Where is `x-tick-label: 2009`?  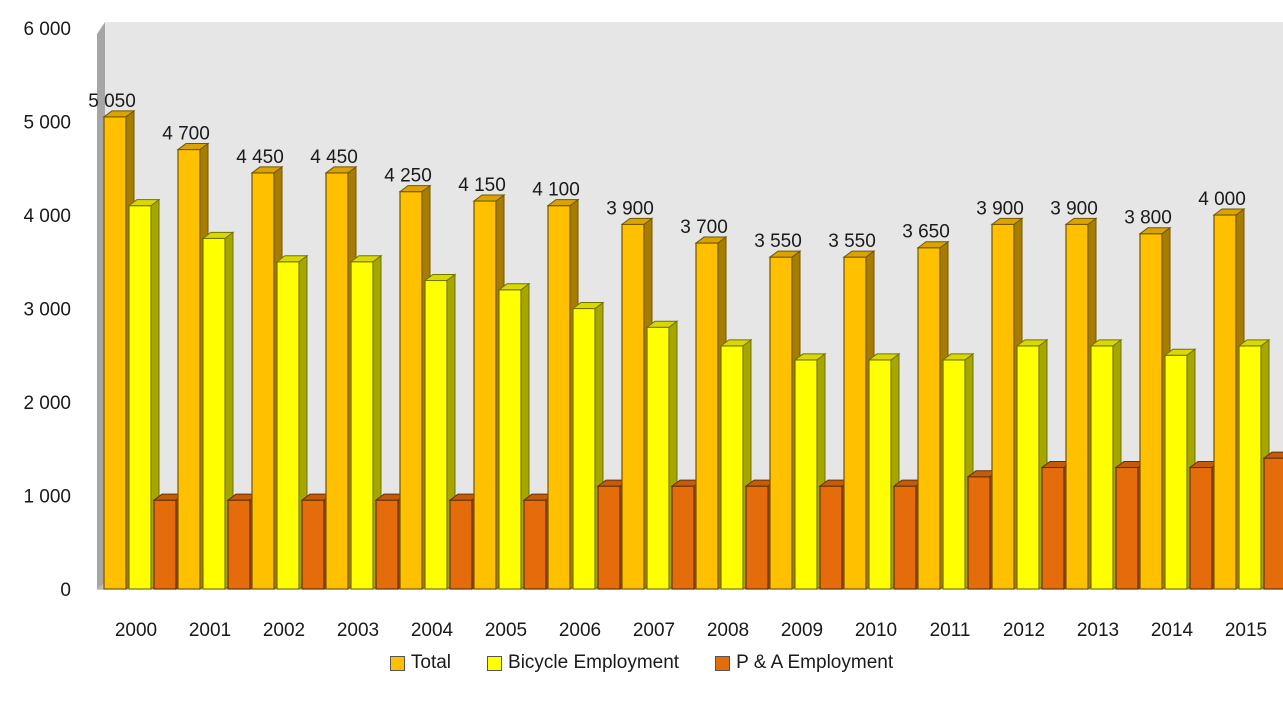
x-tick-label: 2009 is located at coordinates (802, 630).